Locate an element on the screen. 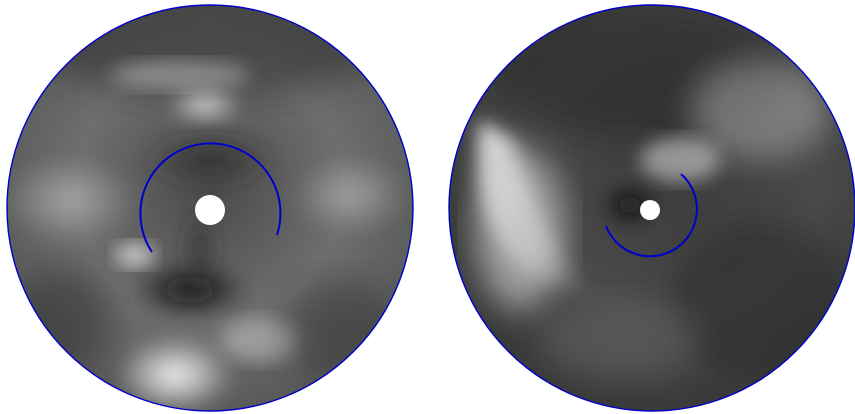  left-bright-top is located at coordinates (205, 105).